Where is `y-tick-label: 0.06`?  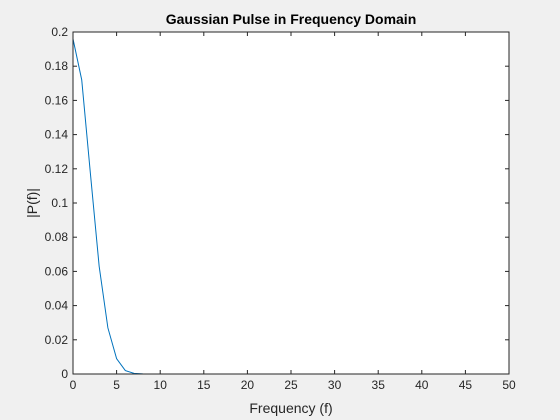 y-tick-label: 0.06 is located at coordinates (57, 271).